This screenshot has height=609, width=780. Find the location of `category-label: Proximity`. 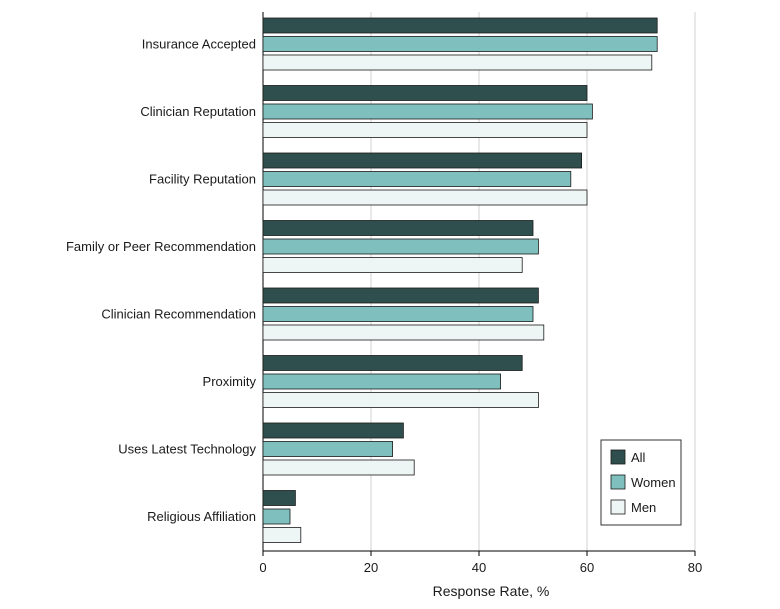

category-label: Proximity is located at coordinates (230, 381).